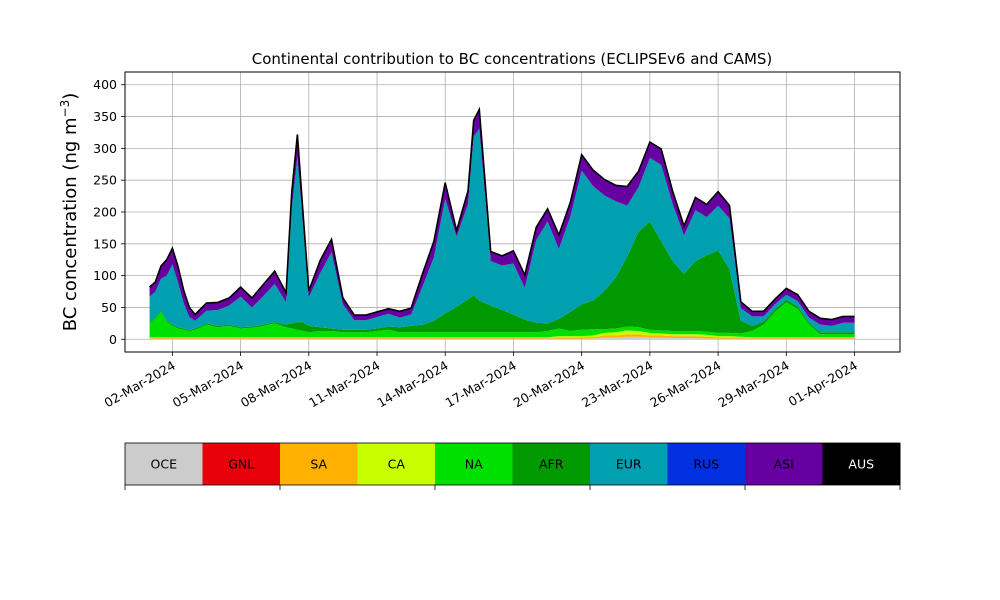 The height and width of the screenshot is (600, 1000). What do you see at coordinates (105, 212) in the screenshot?
I see `y-tick-label: 200` at bounding box center [105, 212].